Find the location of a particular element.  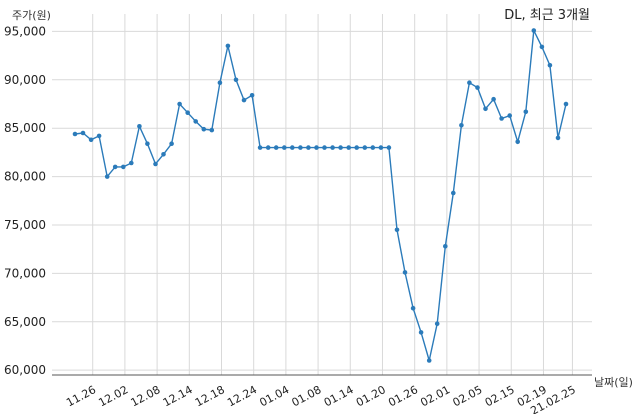

y-axis-label: 주가(원) is located at coordinates (31, 15).